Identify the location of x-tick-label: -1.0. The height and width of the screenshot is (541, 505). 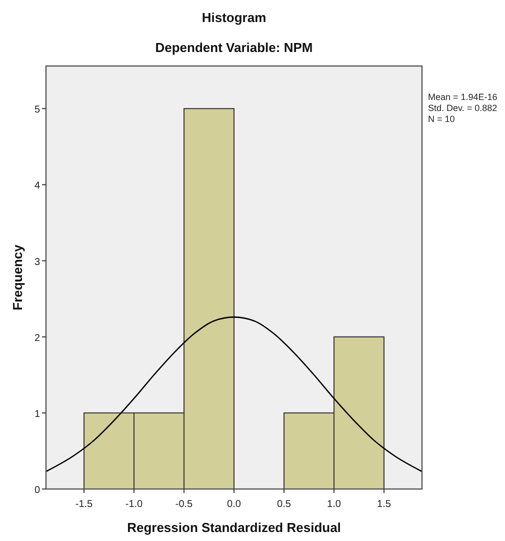
(134, 504).